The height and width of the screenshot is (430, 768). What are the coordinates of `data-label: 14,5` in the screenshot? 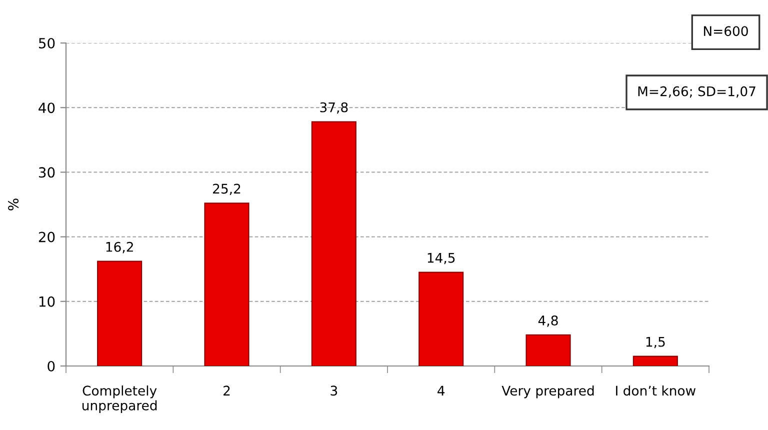 It's located at (441, 258).